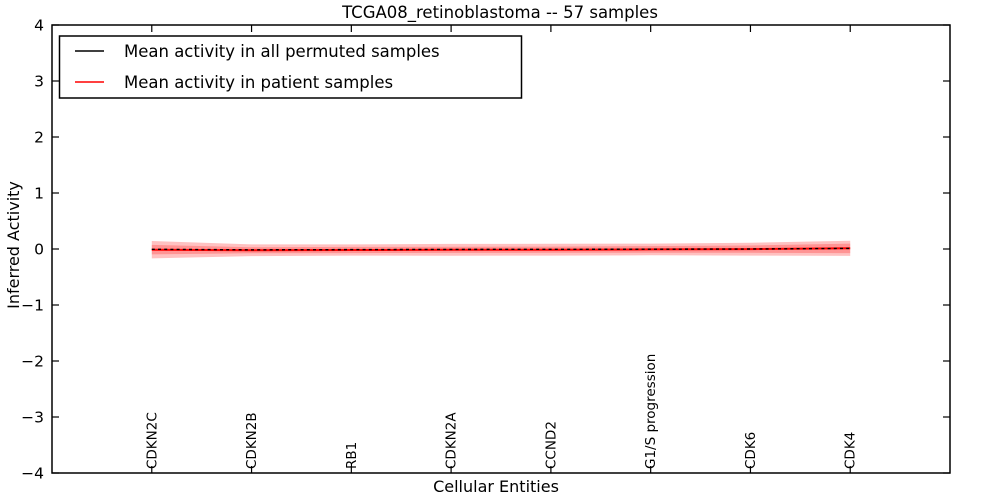 The image size is (1000, 500). What do you see at coordinates (39, 26) in the screenshot?
I see `y-tick-label: 4` at bounding box center [39, 26].